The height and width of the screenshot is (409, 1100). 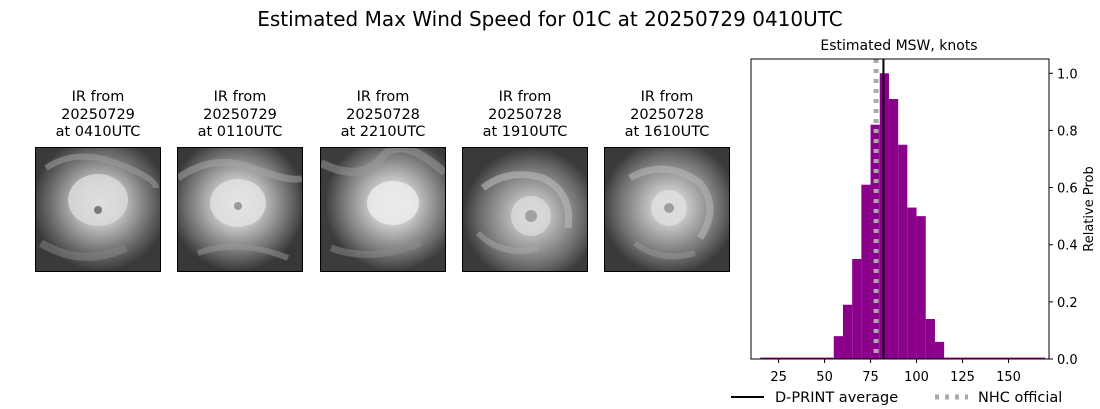 What do you see at coordinates (1067, 189) in the screenshot?
I see `y-tick-label: 0.6` at bounding box center [1067, 189].